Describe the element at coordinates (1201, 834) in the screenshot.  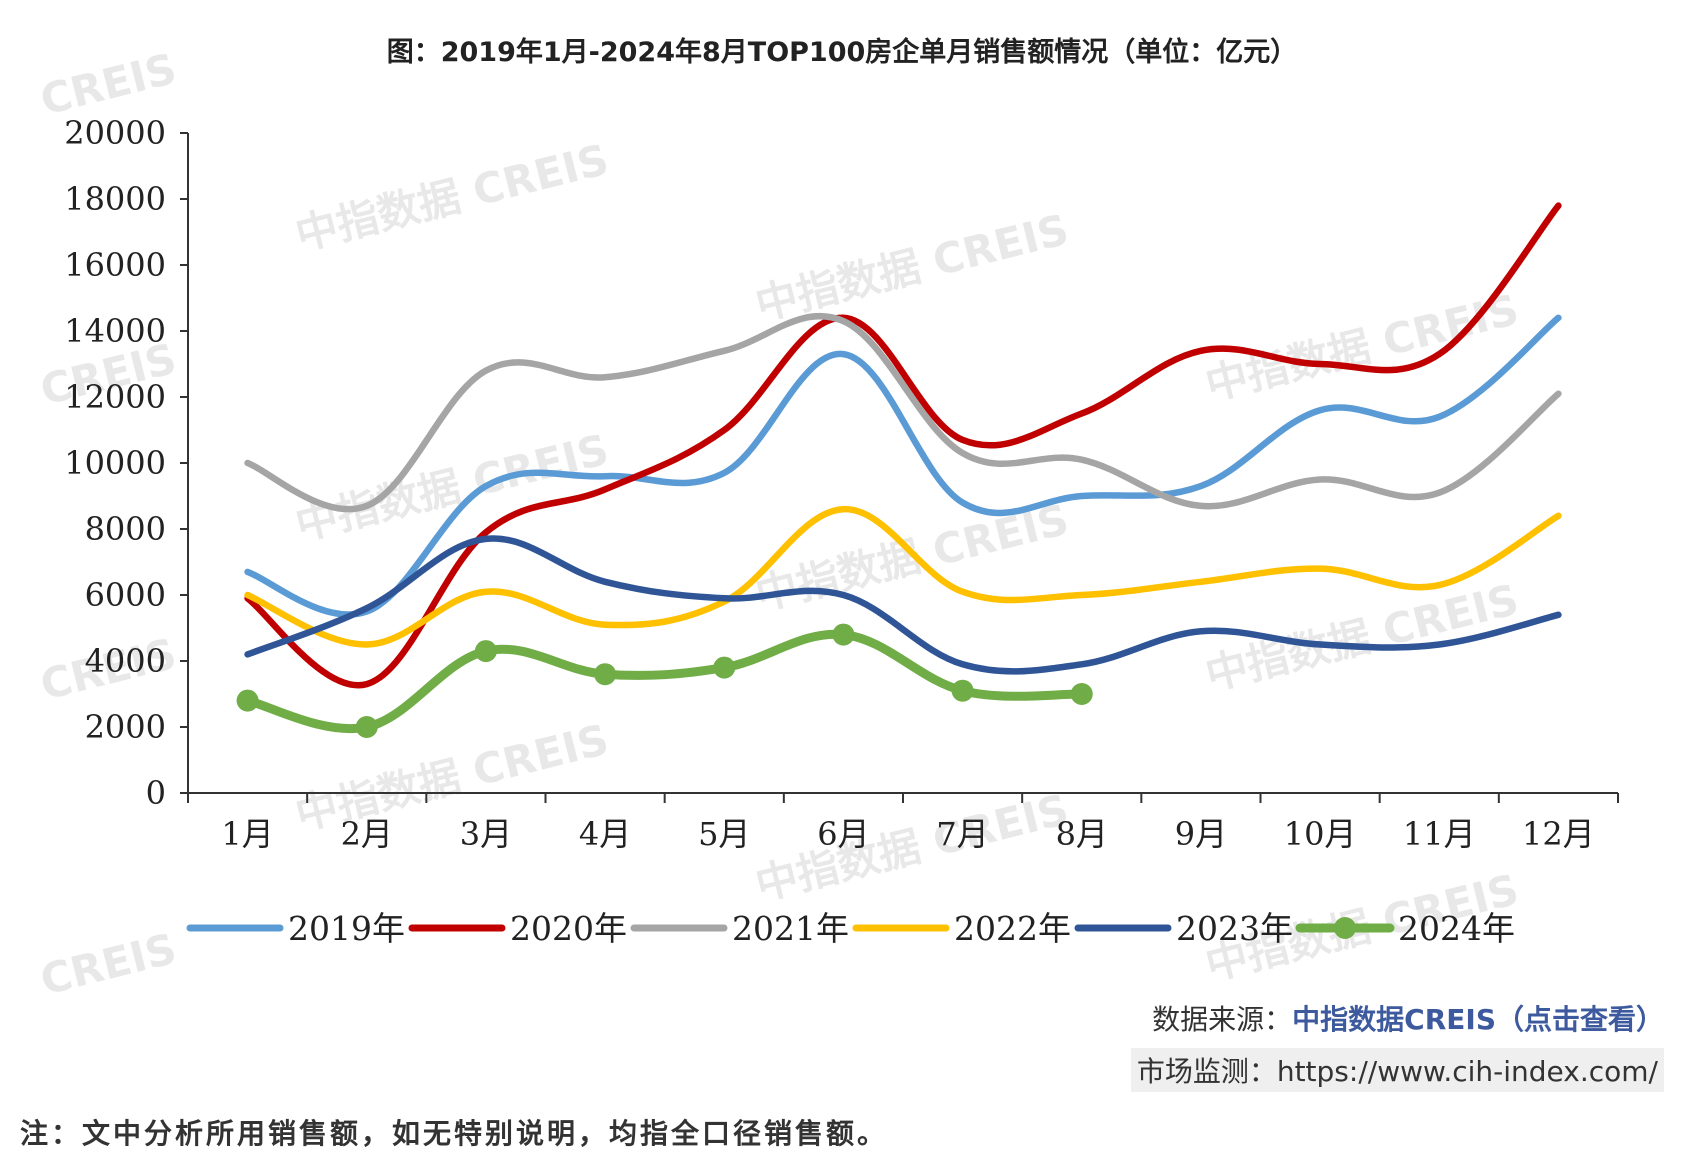
I see `x-tick-label: 9月` at that location.